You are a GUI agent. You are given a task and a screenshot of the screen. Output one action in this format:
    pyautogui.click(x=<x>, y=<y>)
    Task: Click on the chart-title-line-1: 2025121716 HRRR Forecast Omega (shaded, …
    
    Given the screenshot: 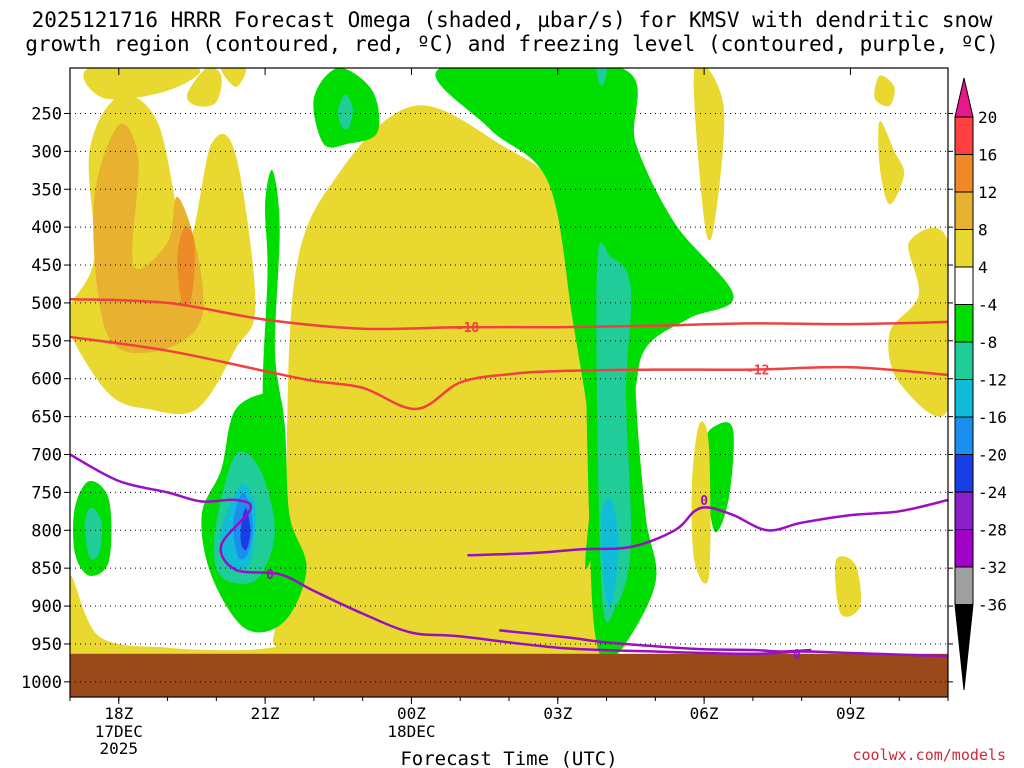 What is the action you would take?
    pyautogui.click(x=512, y=20)
    